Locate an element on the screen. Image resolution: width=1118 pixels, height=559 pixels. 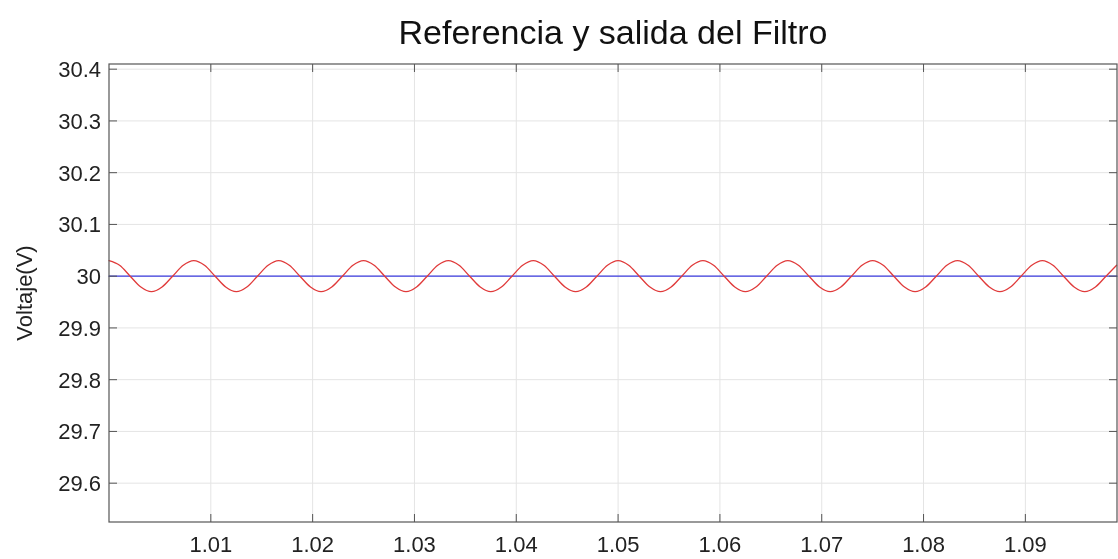
y-tick-label: 30.3 is located at coordinates (79, 121).